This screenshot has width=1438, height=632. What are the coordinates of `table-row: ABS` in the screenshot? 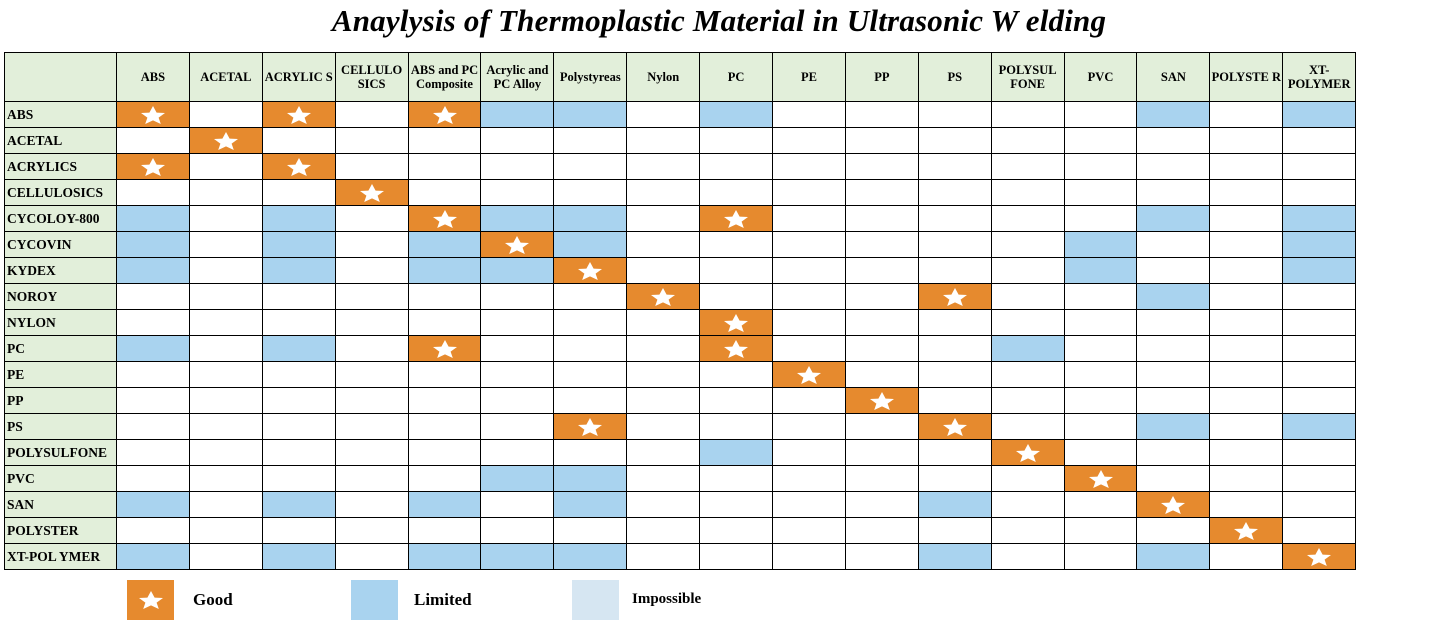 It's located at (680, 114).